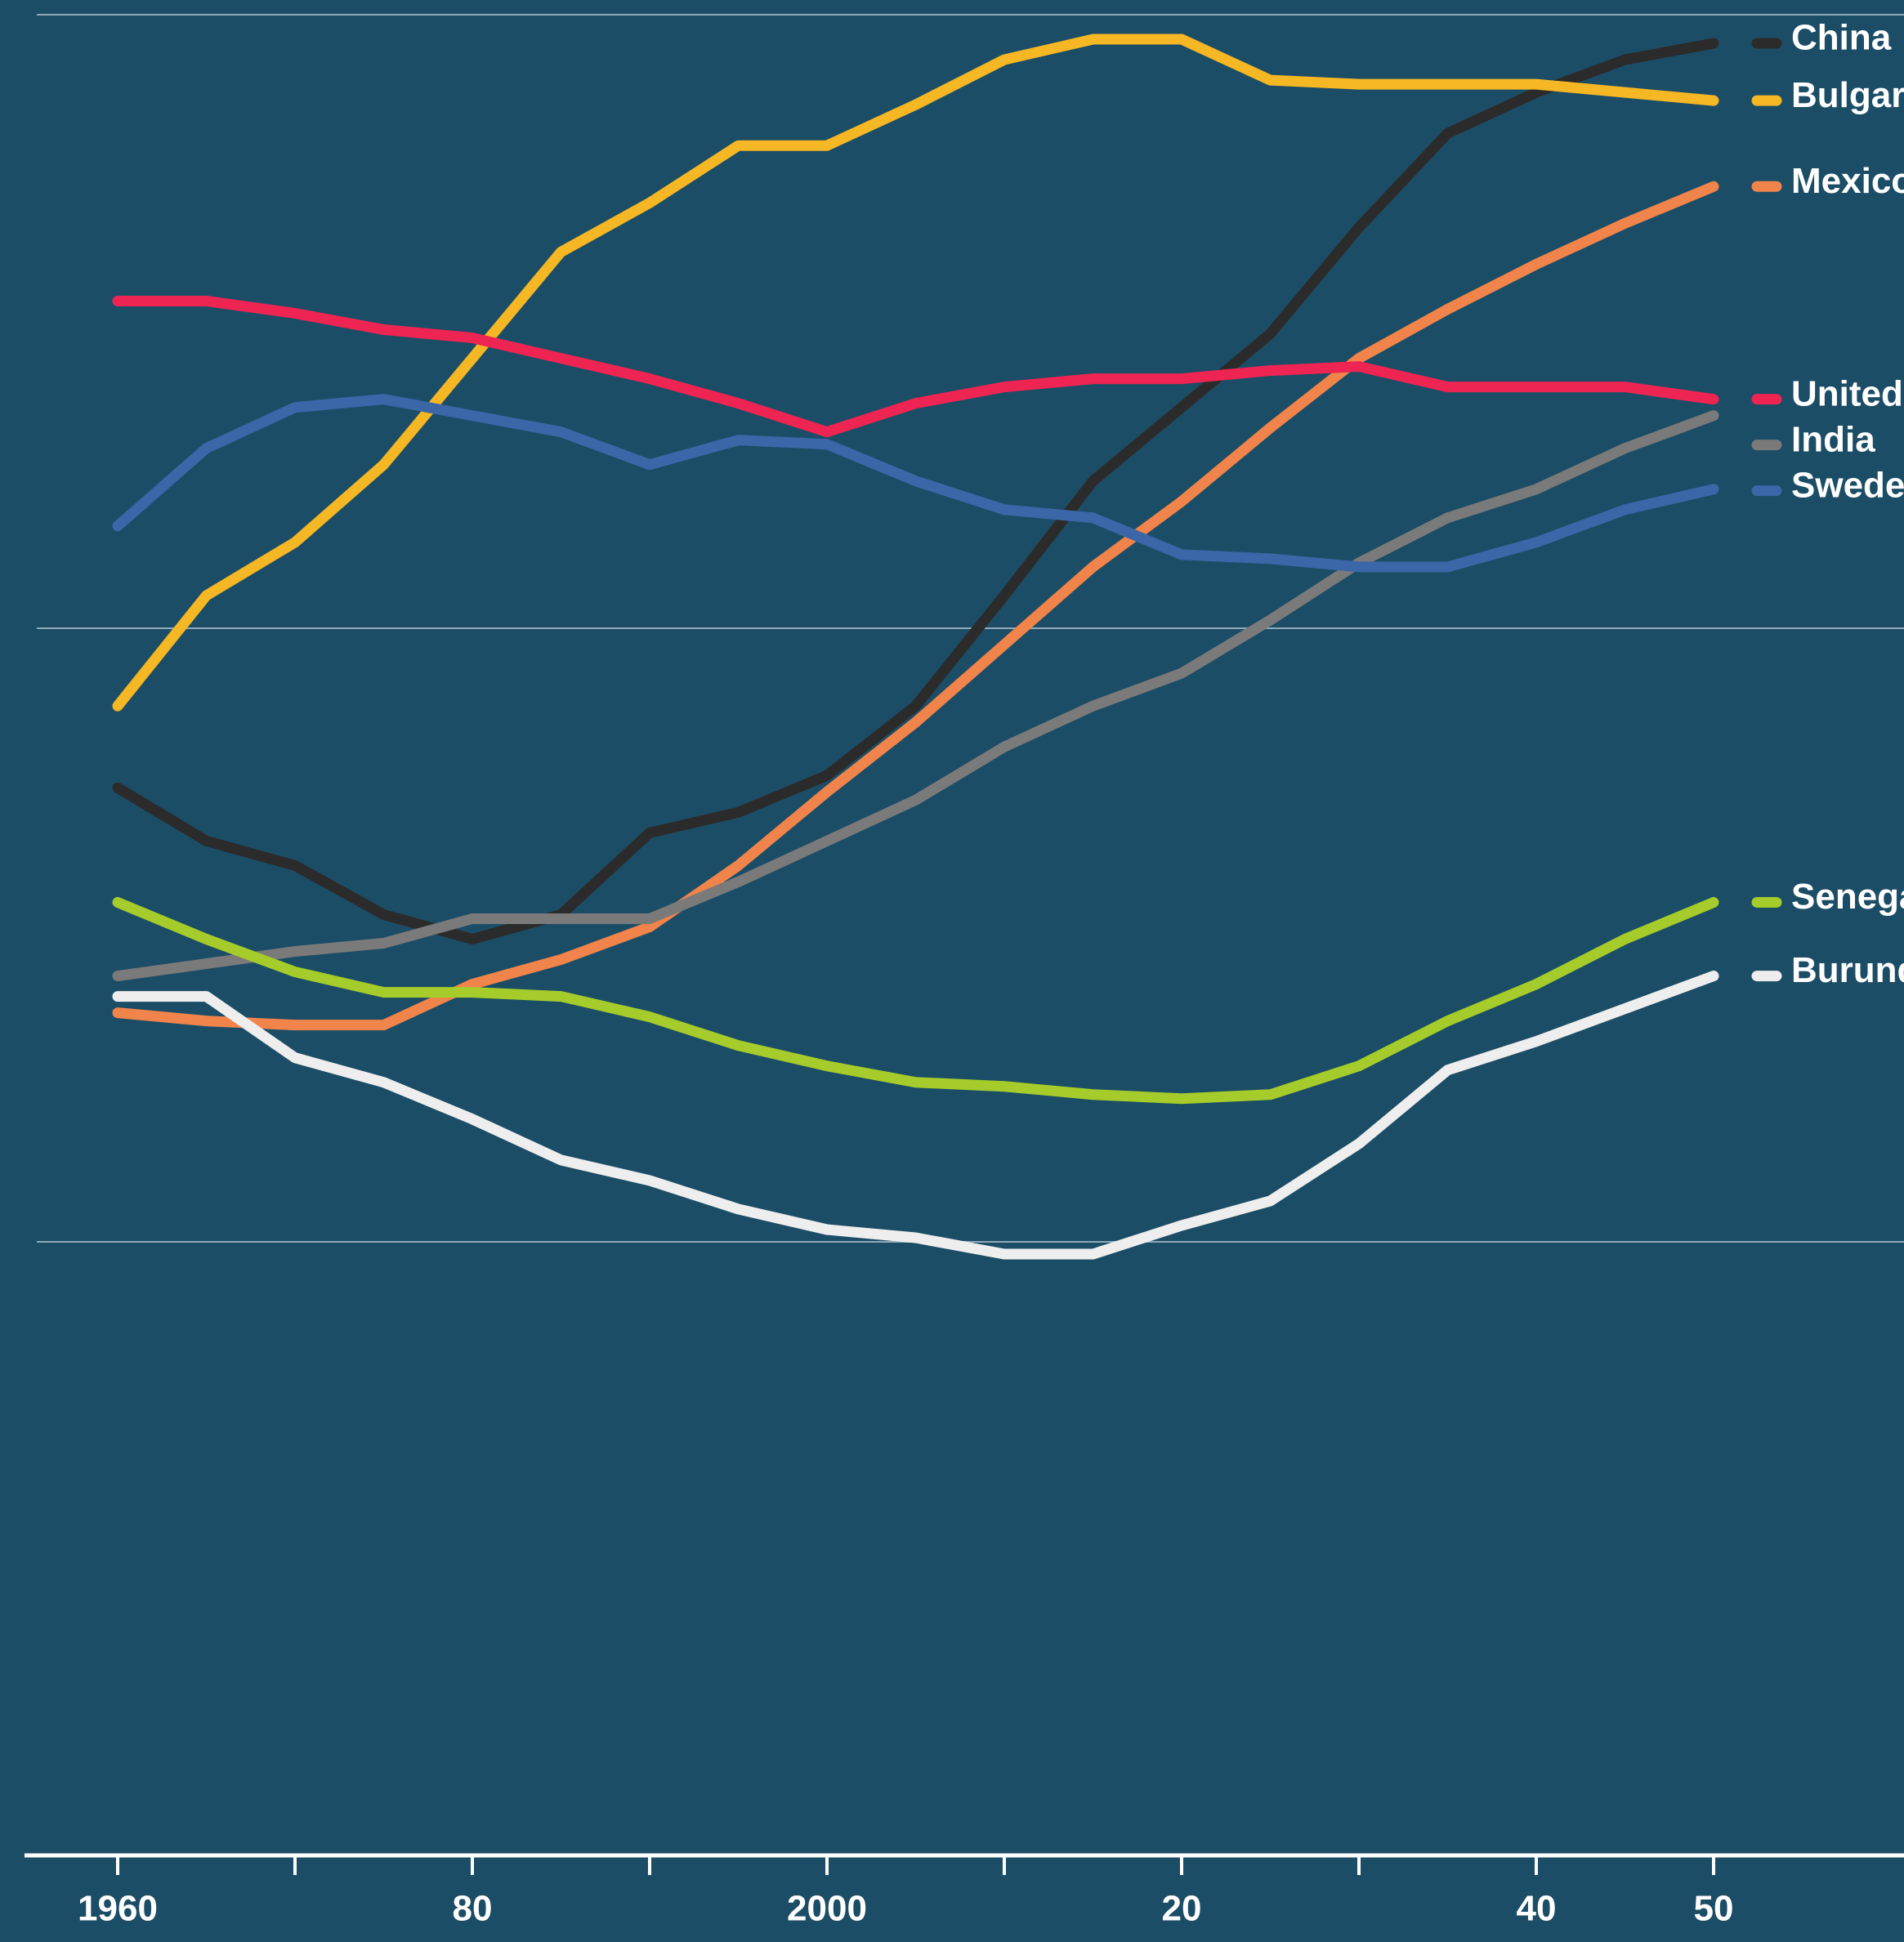 Image resolution: width=1904 pixels, height=1942 pixels. I want to click on legend-label: China, so click(1841, 38).